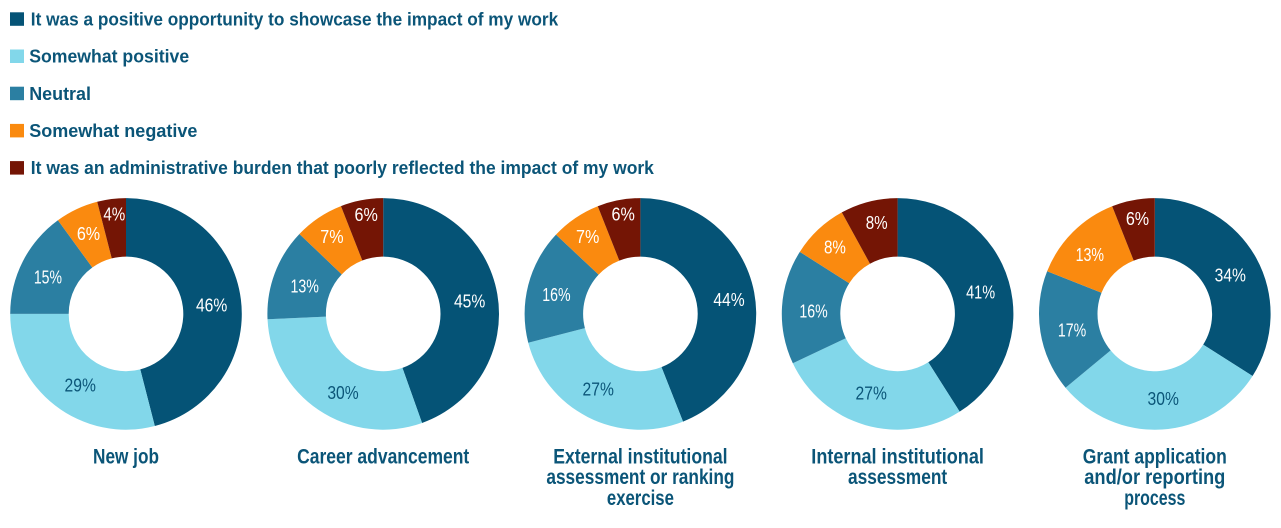 Image resolution: width=1281 pixels, height=528 pixels. Describe the element at coordinates (1154, 498) in the screenshot. I see `svg-text: process` at that location.